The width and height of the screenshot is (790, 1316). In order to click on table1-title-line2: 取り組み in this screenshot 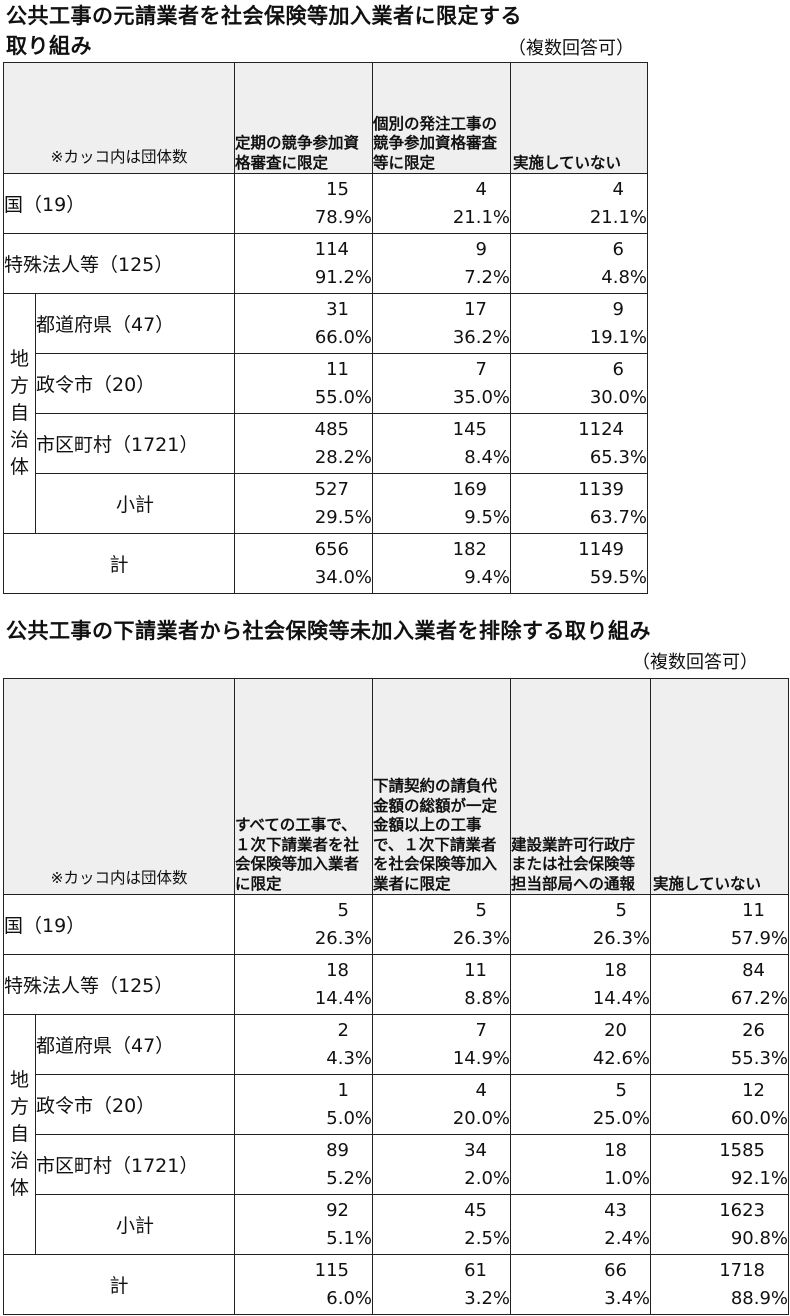, I will do `click(49, 46)`.